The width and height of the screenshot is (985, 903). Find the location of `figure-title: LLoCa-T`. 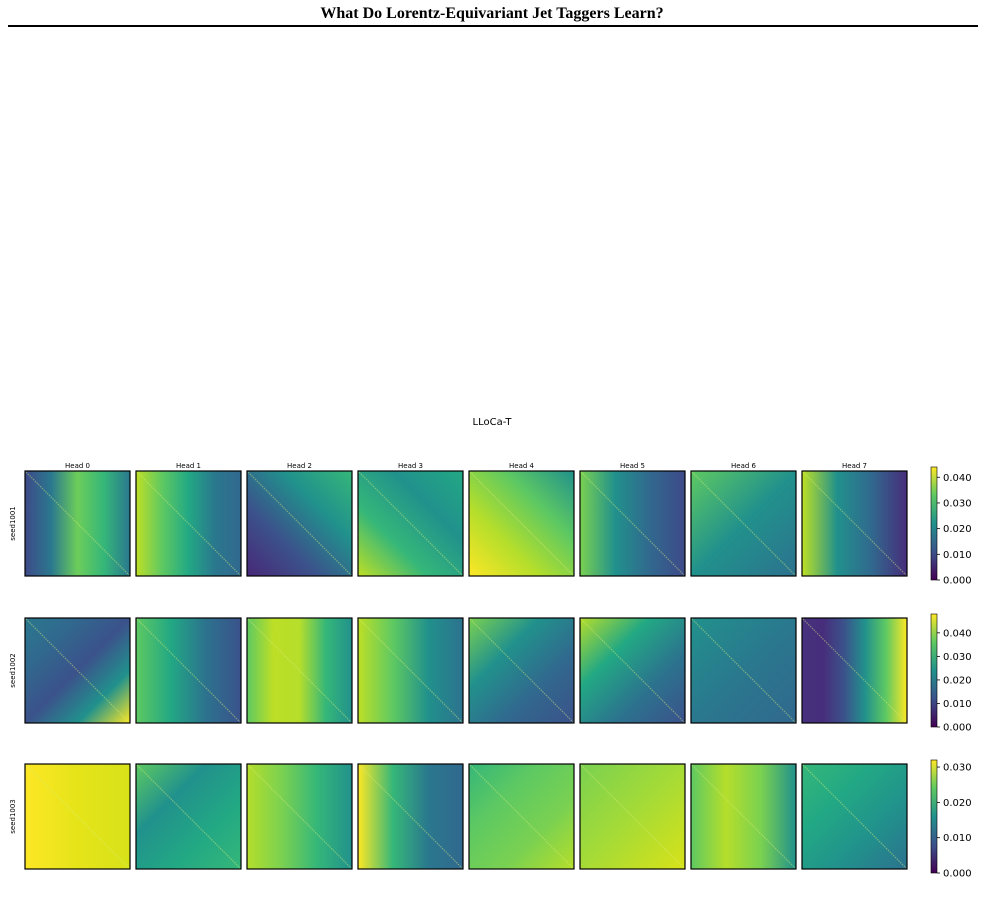

figure-title: LLoCa-T is located at coordinates (493, 422).